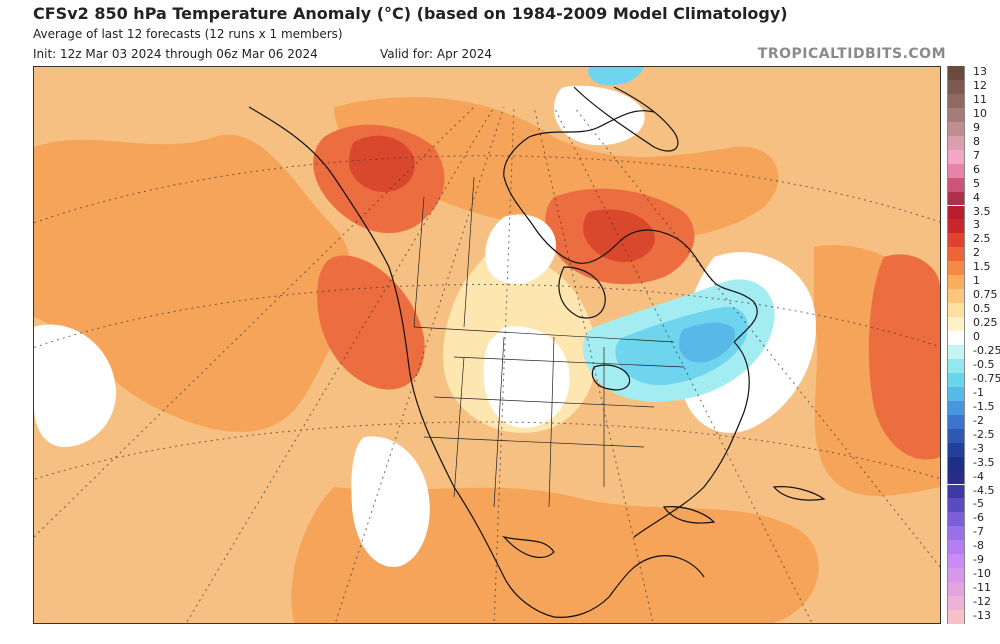  Describe the element at coordinates (982, 616) in the screenshot. I see `legend-label: -13` at that location.